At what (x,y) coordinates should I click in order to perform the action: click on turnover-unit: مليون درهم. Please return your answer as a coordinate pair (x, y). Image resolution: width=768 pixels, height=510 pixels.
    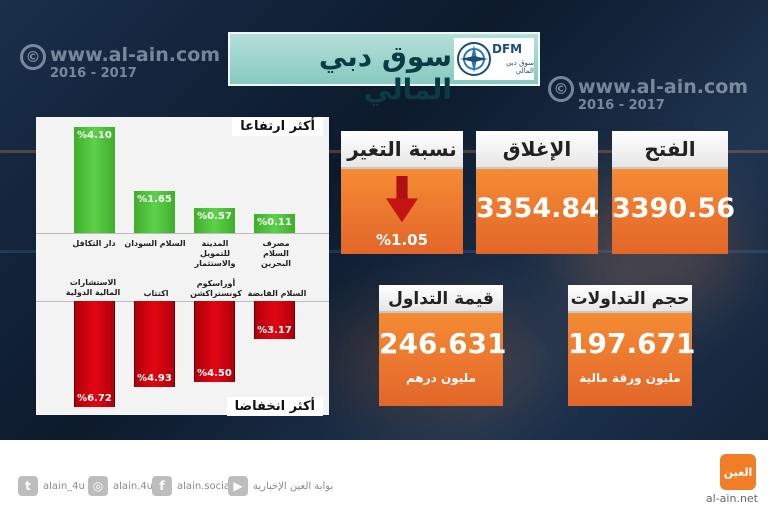
    Looking at the image, I should click on (441, 378).